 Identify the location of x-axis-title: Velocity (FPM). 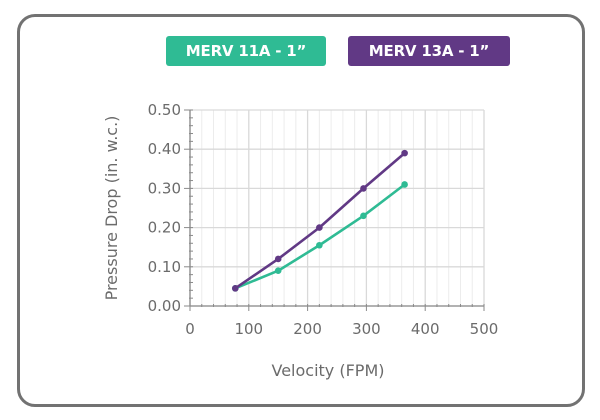
(328, 370).